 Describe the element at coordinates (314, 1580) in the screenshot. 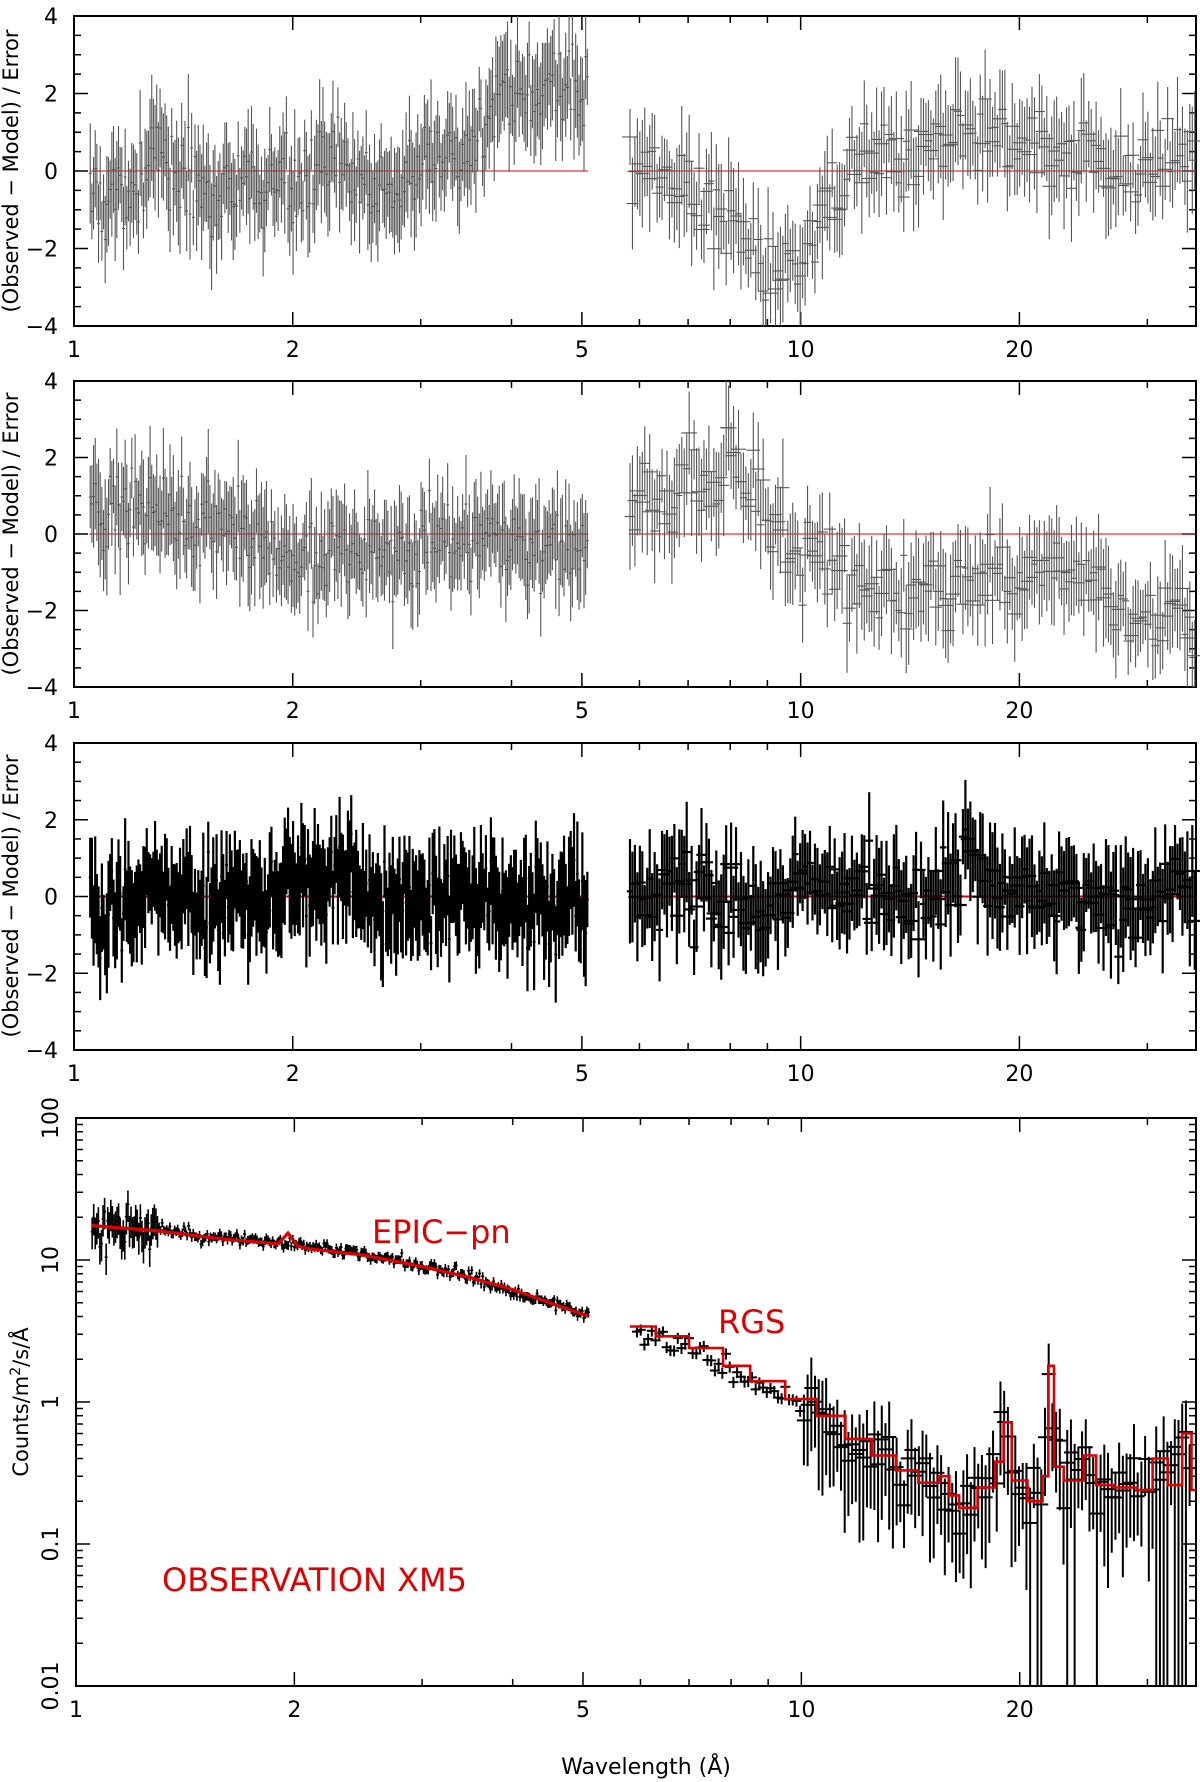

I see `observation-label: OBSERVATION XM5` at that location.